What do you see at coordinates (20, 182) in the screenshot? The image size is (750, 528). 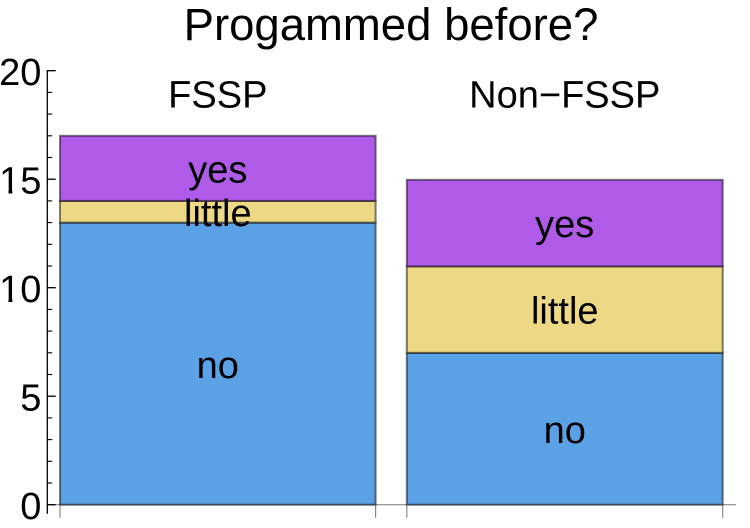 I see `svg-text: 15` at bounding box center [20, 182].